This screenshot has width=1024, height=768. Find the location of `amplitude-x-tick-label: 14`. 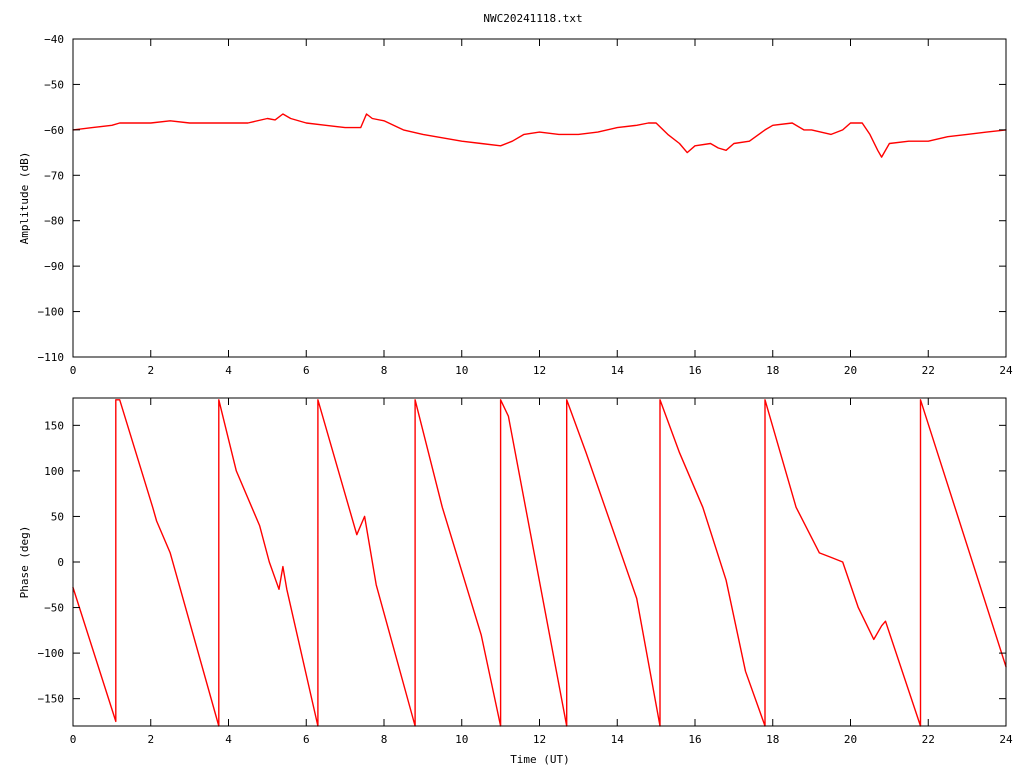

amplitude-x-tick-label: 14 is located at coordinates (618, 370).